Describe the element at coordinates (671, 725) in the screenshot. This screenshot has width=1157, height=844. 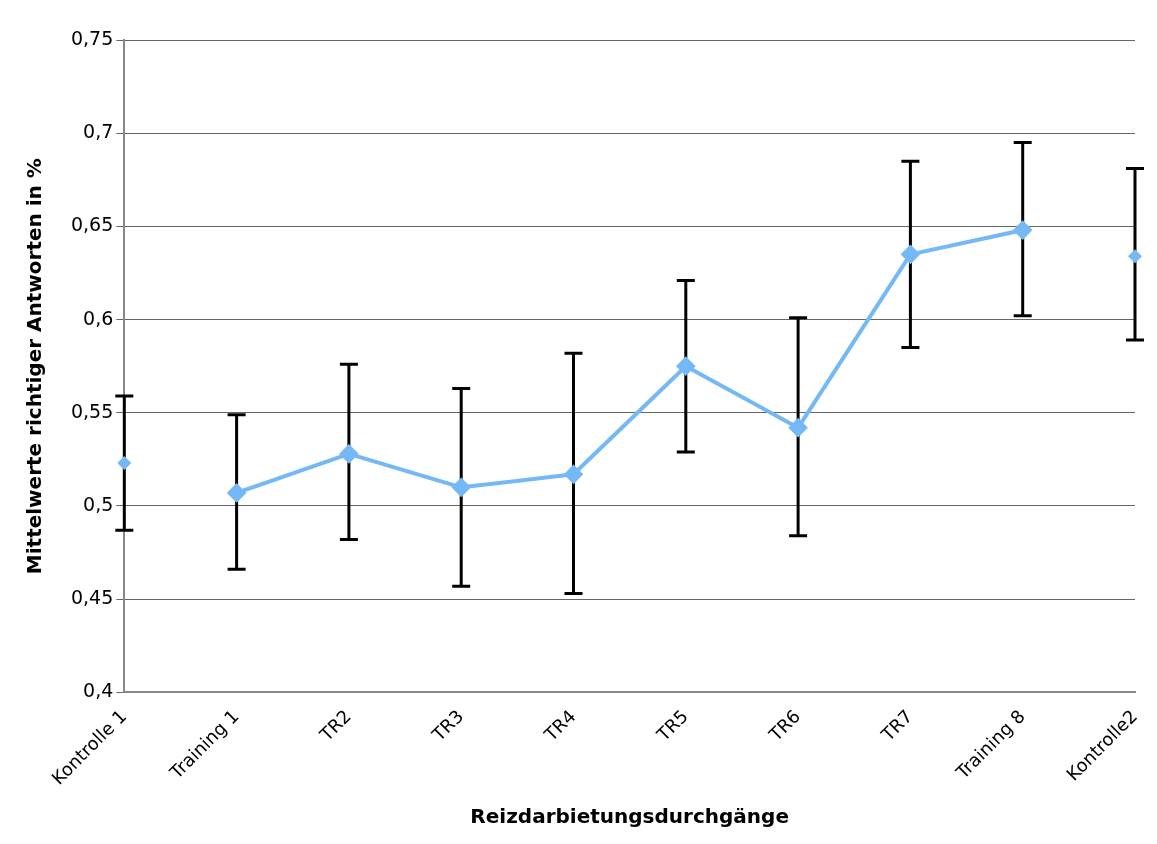
I see `x-tick-label: TR5` at that location.